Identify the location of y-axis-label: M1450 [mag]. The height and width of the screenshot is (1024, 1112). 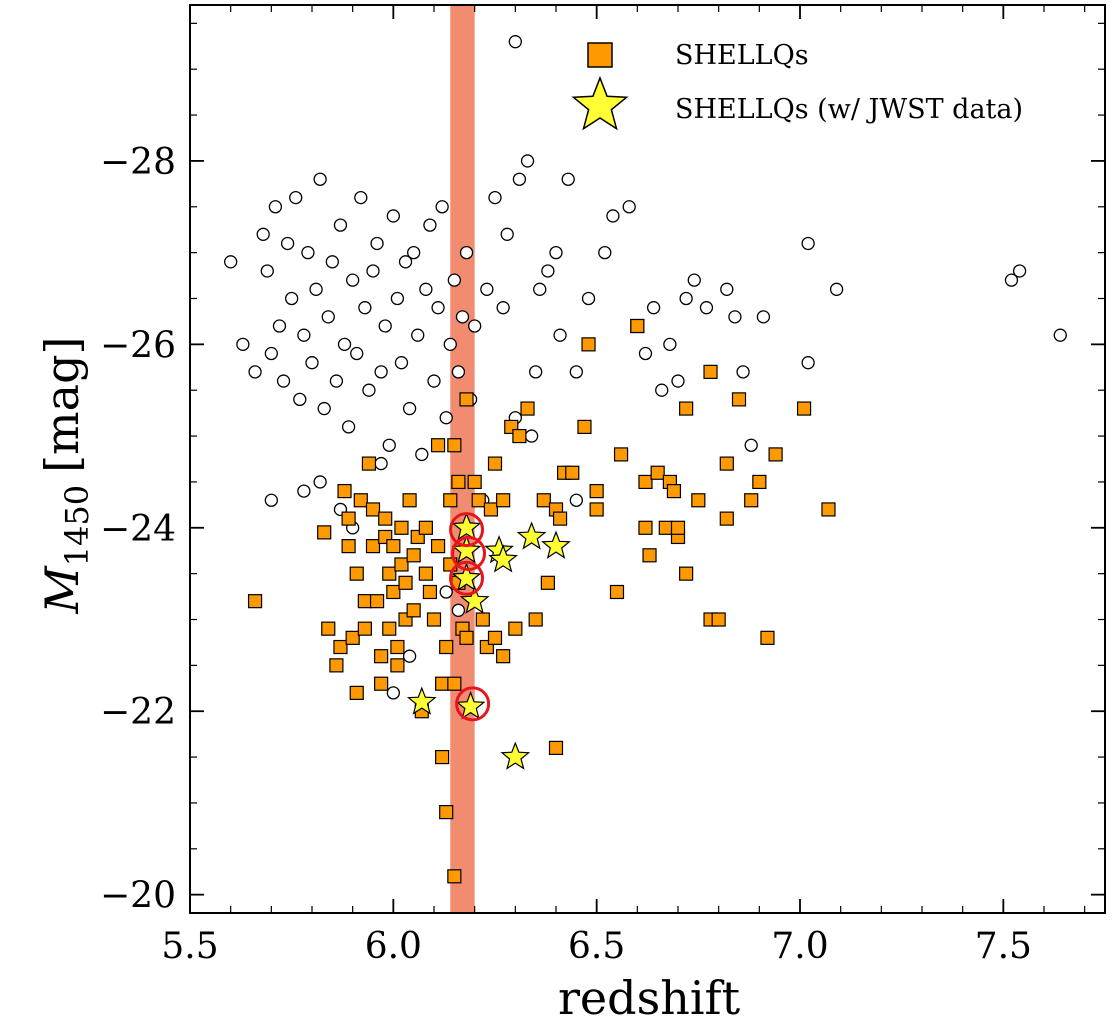
(65, 476).